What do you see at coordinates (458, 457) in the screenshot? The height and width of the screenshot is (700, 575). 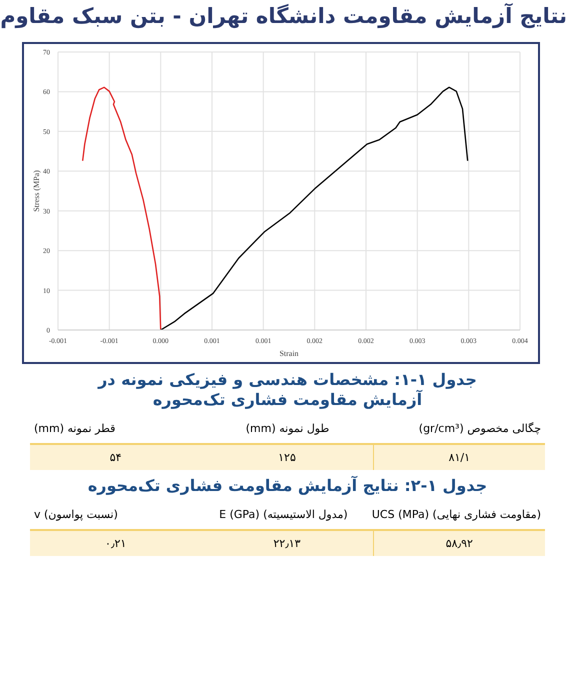 I see `text: ۸۱/۱` at bounding box center [458, 457].